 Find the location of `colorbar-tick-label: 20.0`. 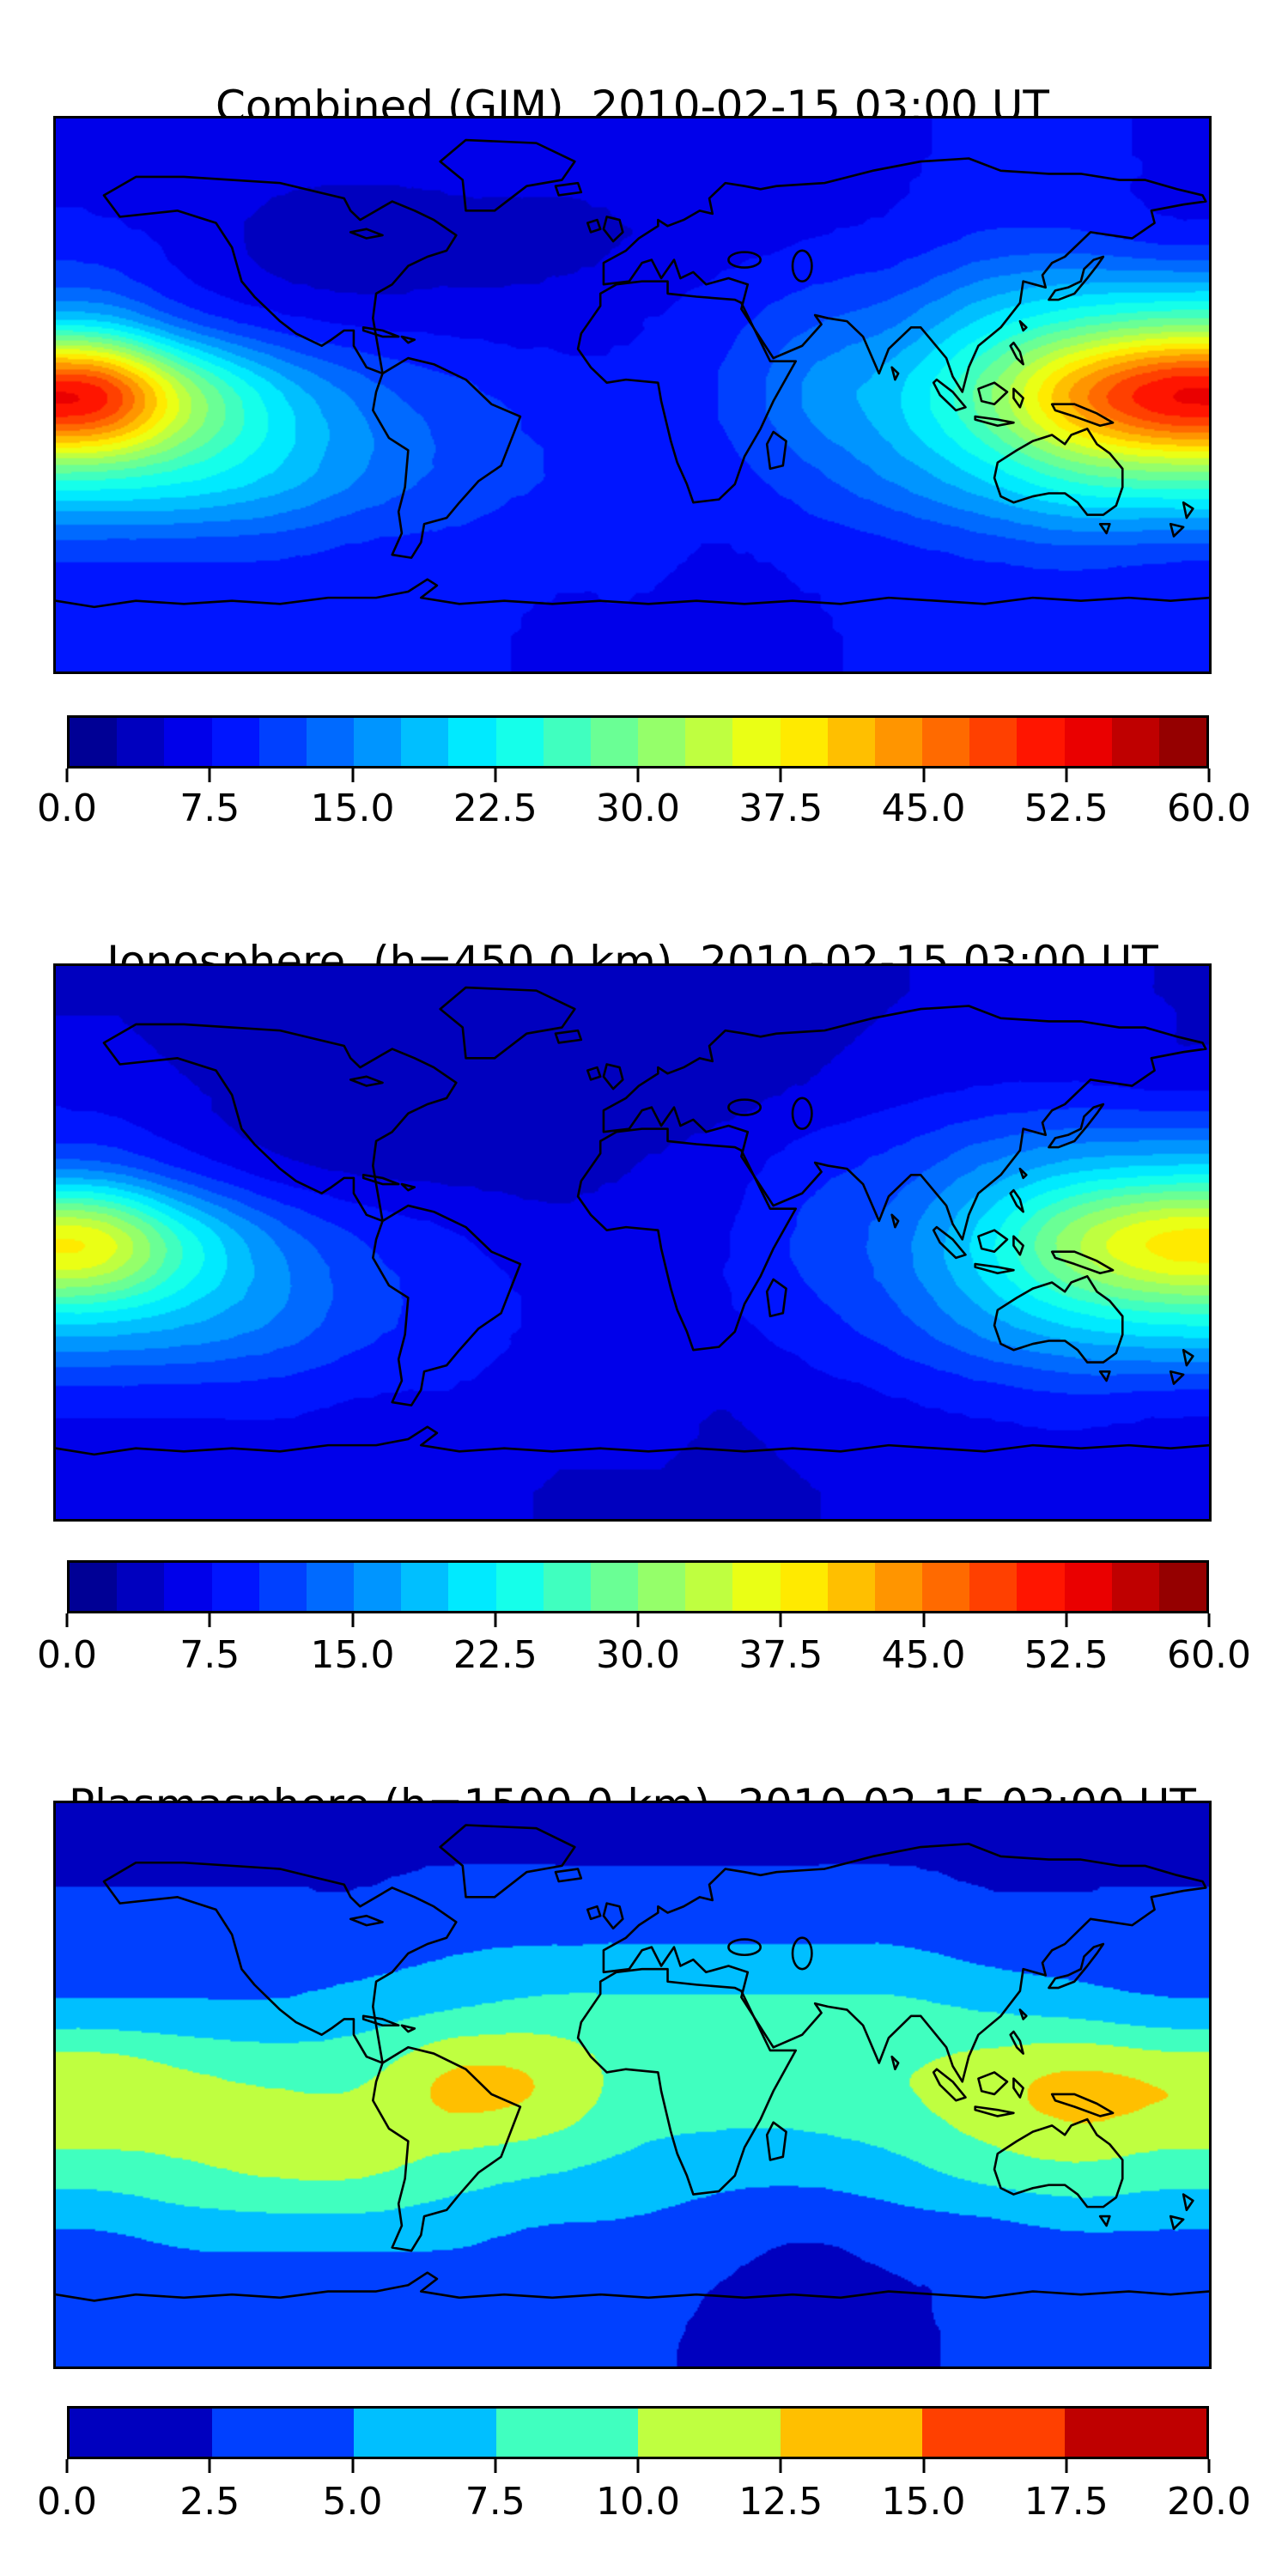

colorbar-tick-label: 20.0 is located at coordinates (1209, 2502).